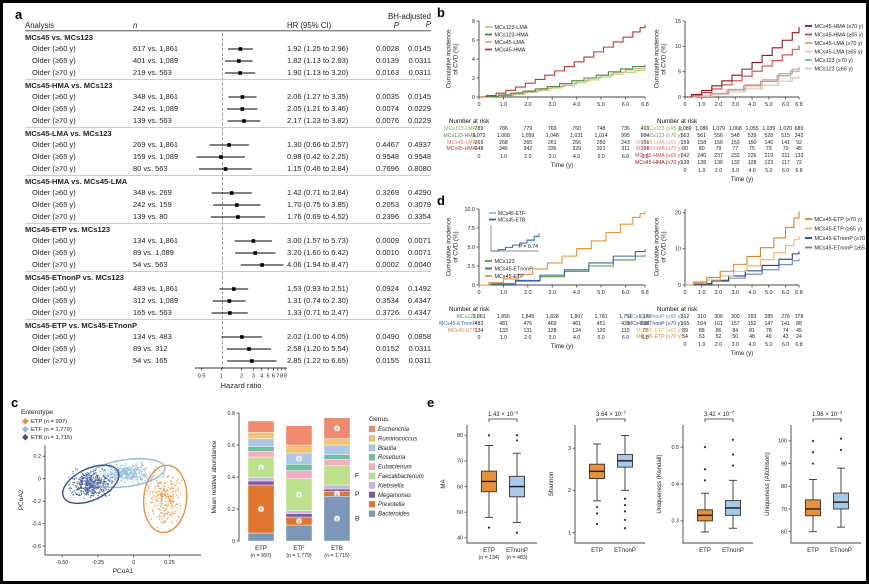 This screenshot has width=869, height=584. I want to click on risk-count: 243, so click(625, 142).